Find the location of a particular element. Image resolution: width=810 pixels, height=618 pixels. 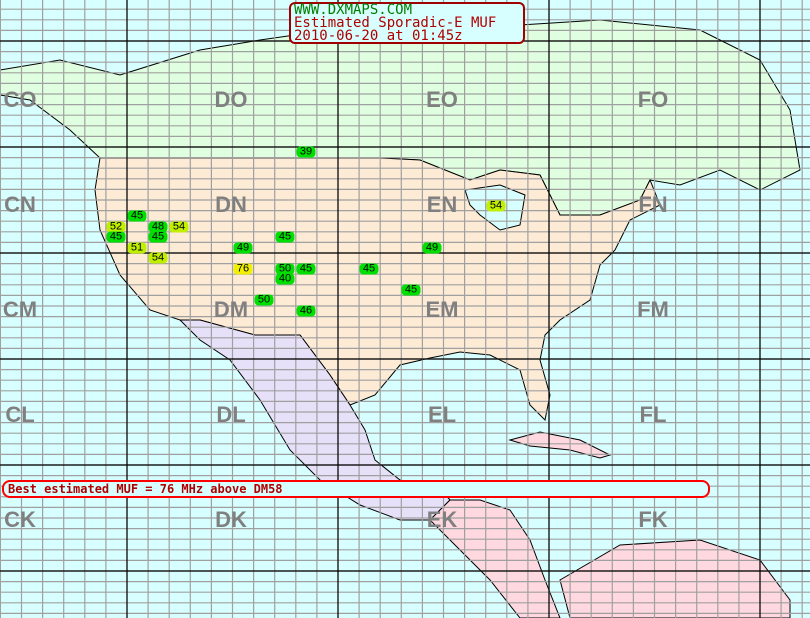

grid-field-fn: FN is located at coordinates (653, 204).